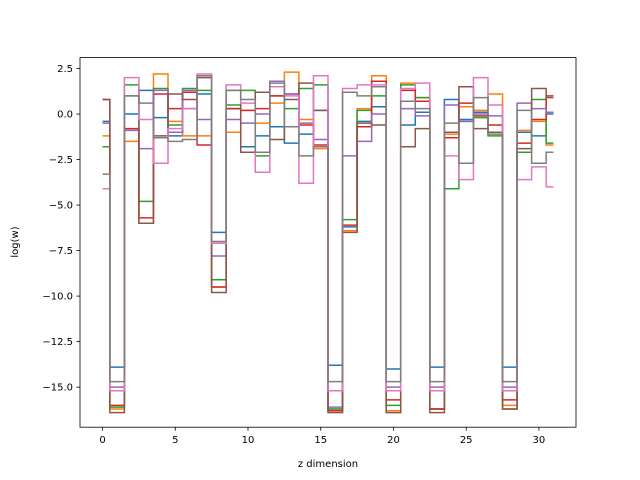 This screenshot has width=640, height=480. Describe the element at coordinates (61, 229) in the screenshot. I see `y-axis-ticks: 2.5 0.0 −2.5 −5.0 −7.5 −10.0 −12.5 −15.0` at that location.